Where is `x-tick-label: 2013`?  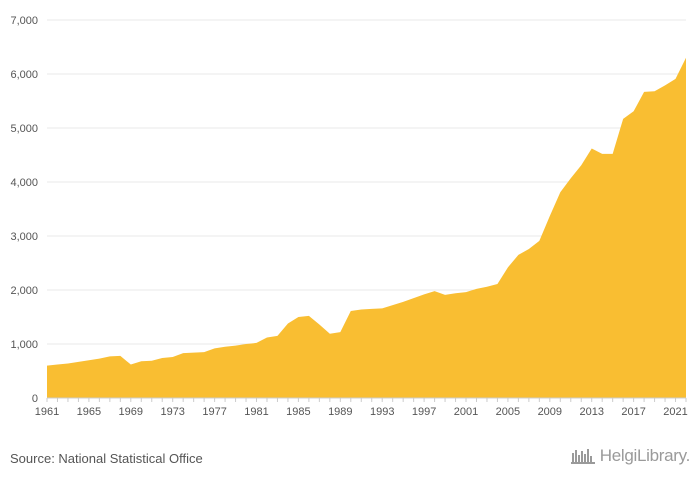
x-tick-label: 2013 is located at coordinates (591, 412).